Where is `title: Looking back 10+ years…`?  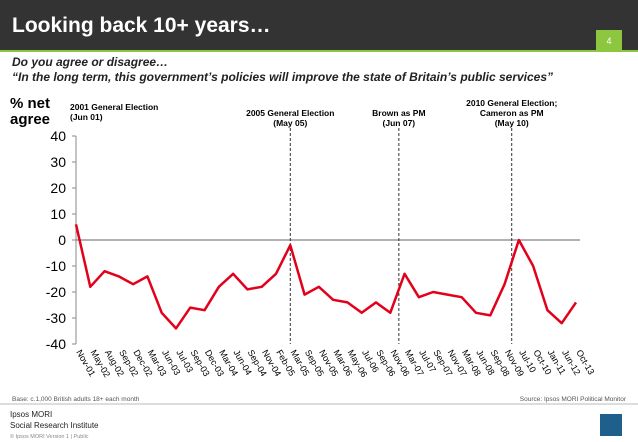 title: Looking back 10+ years… is located at coordinates (141, 25).